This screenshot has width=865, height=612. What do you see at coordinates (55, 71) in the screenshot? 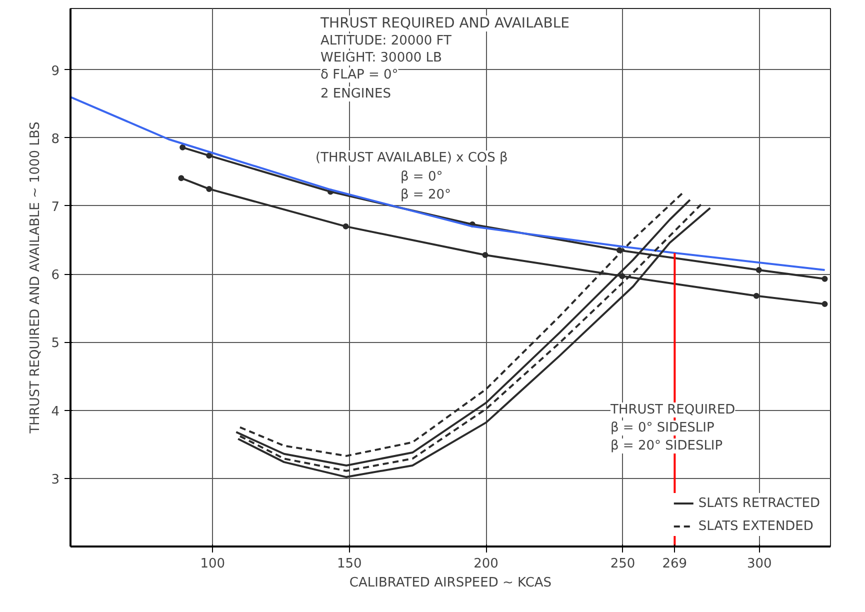
I see `y-tick-label: 9` at bounding box center [55, 71].